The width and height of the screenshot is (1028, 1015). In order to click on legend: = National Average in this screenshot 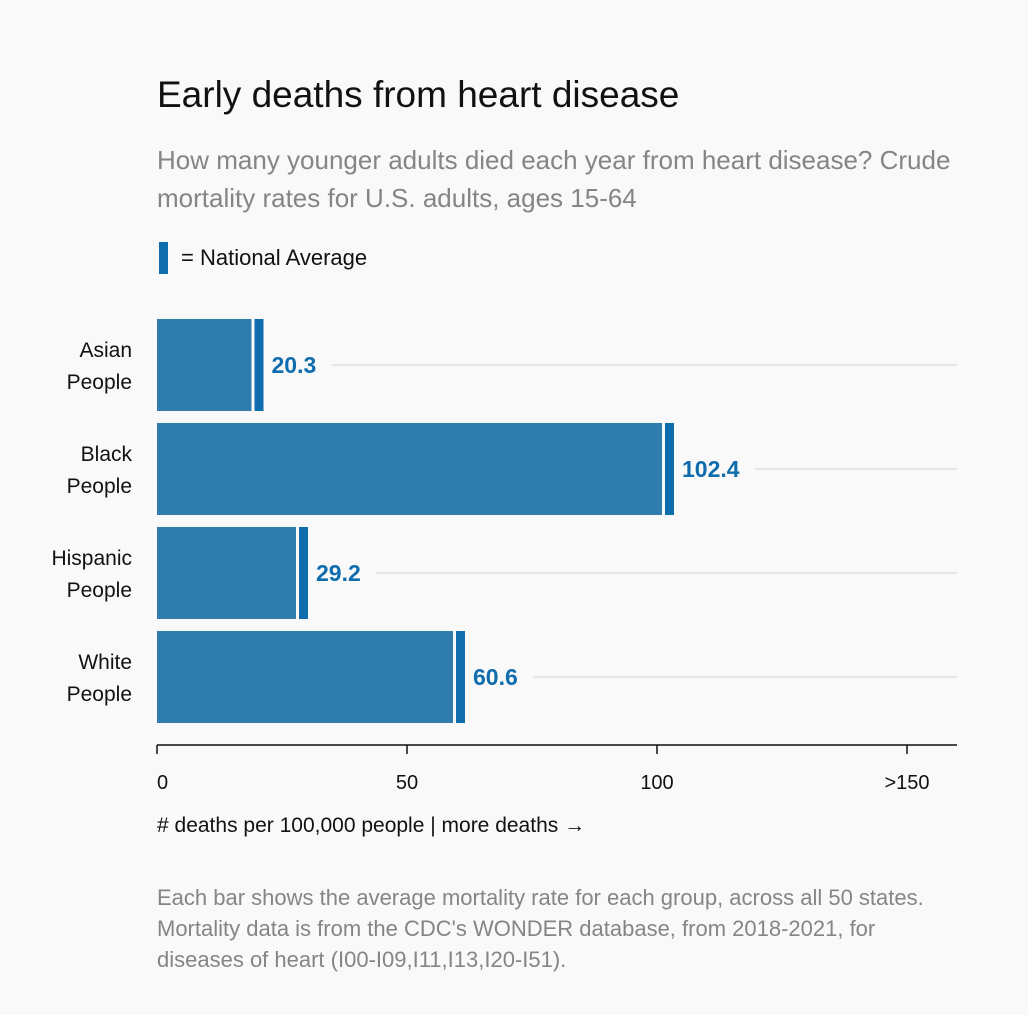, I will do `click(263, 258)`.